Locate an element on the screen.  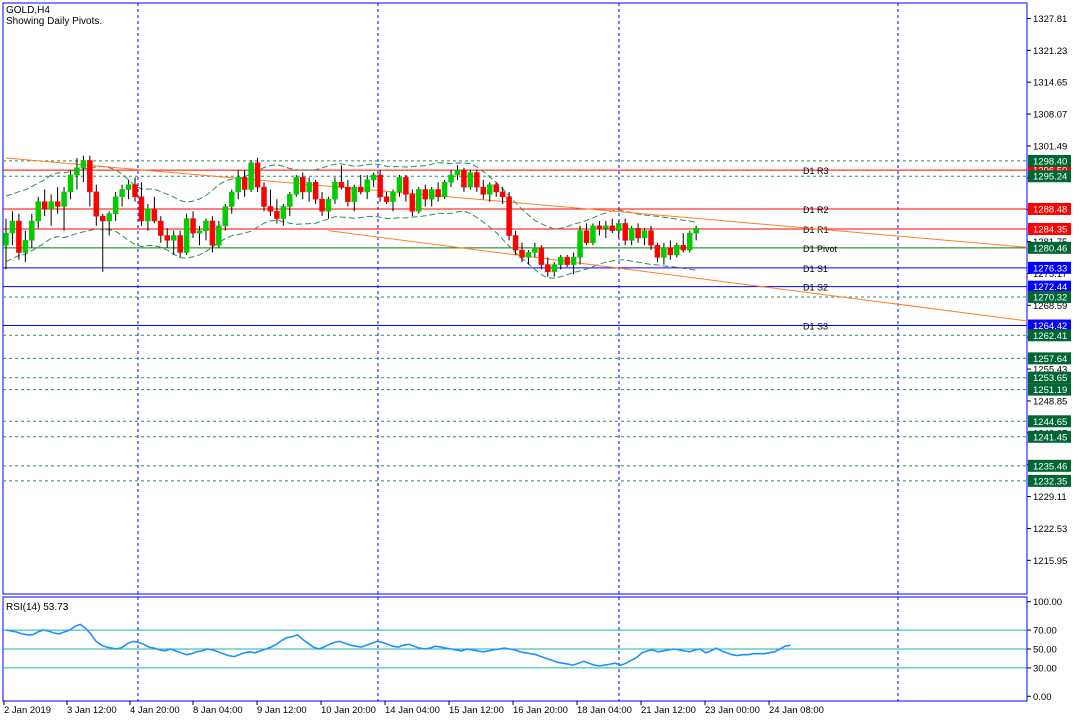
time-tick-label: 8 Jan 04:00 is located at coordinates (218, 710).